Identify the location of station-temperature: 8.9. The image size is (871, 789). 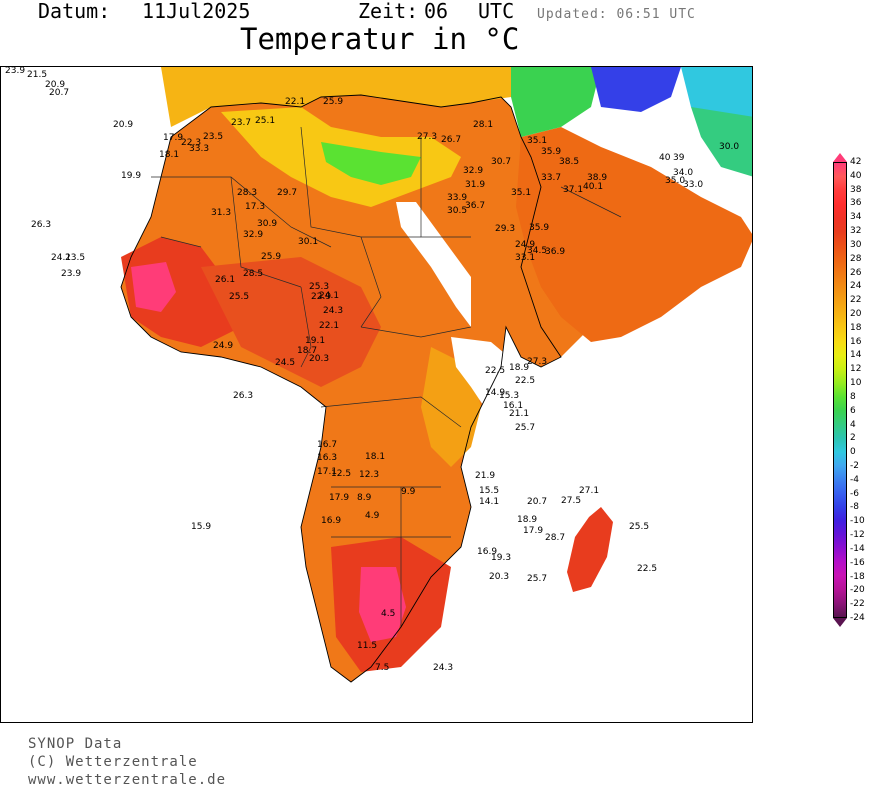
(364, 498).